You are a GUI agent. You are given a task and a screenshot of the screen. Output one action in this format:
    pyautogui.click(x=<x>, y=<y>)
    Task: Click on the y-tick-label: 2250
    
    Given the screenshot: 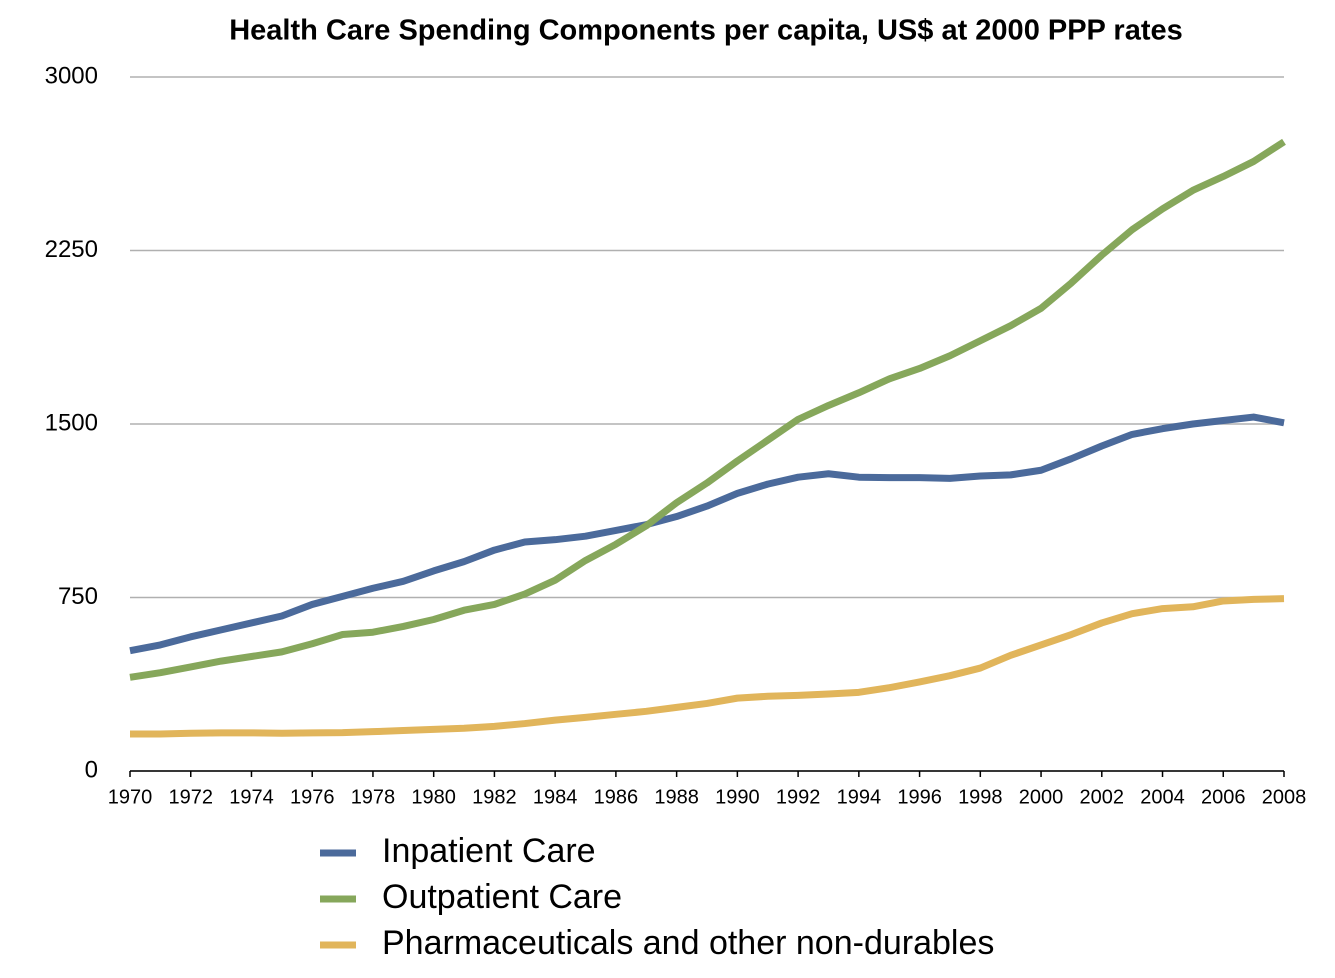 What is the action you would take?
    pyautogui.click(x=71, y=249)
    